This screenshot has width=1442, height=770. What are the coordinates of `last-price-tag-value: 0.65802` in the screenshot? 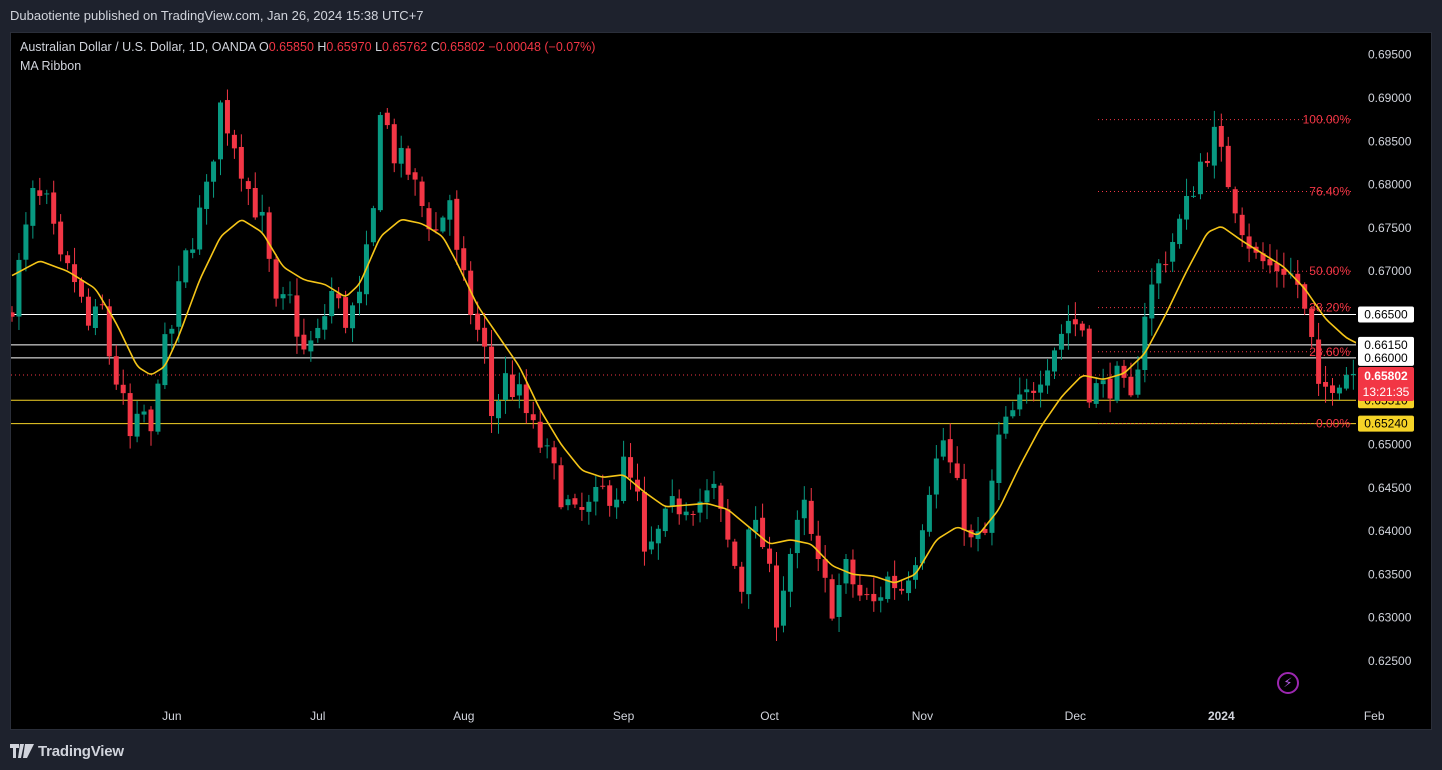 It's located at (1386, 376).